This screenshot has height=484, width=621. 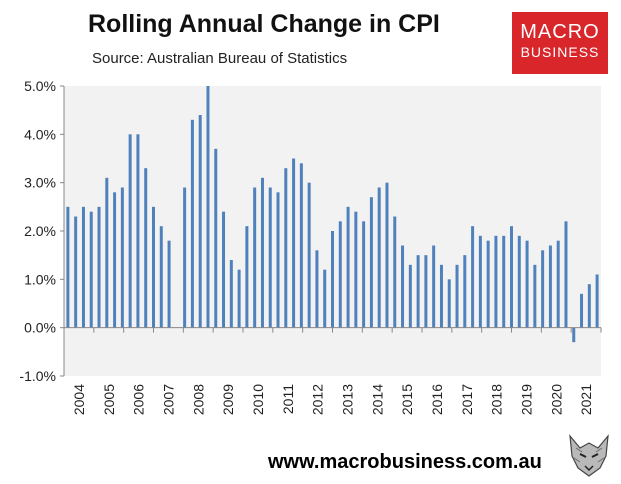 What do you see at coordinates (526, 399) in the screenshot?
I see `x-tick-label: 2019` at bounding box center [526, 399].